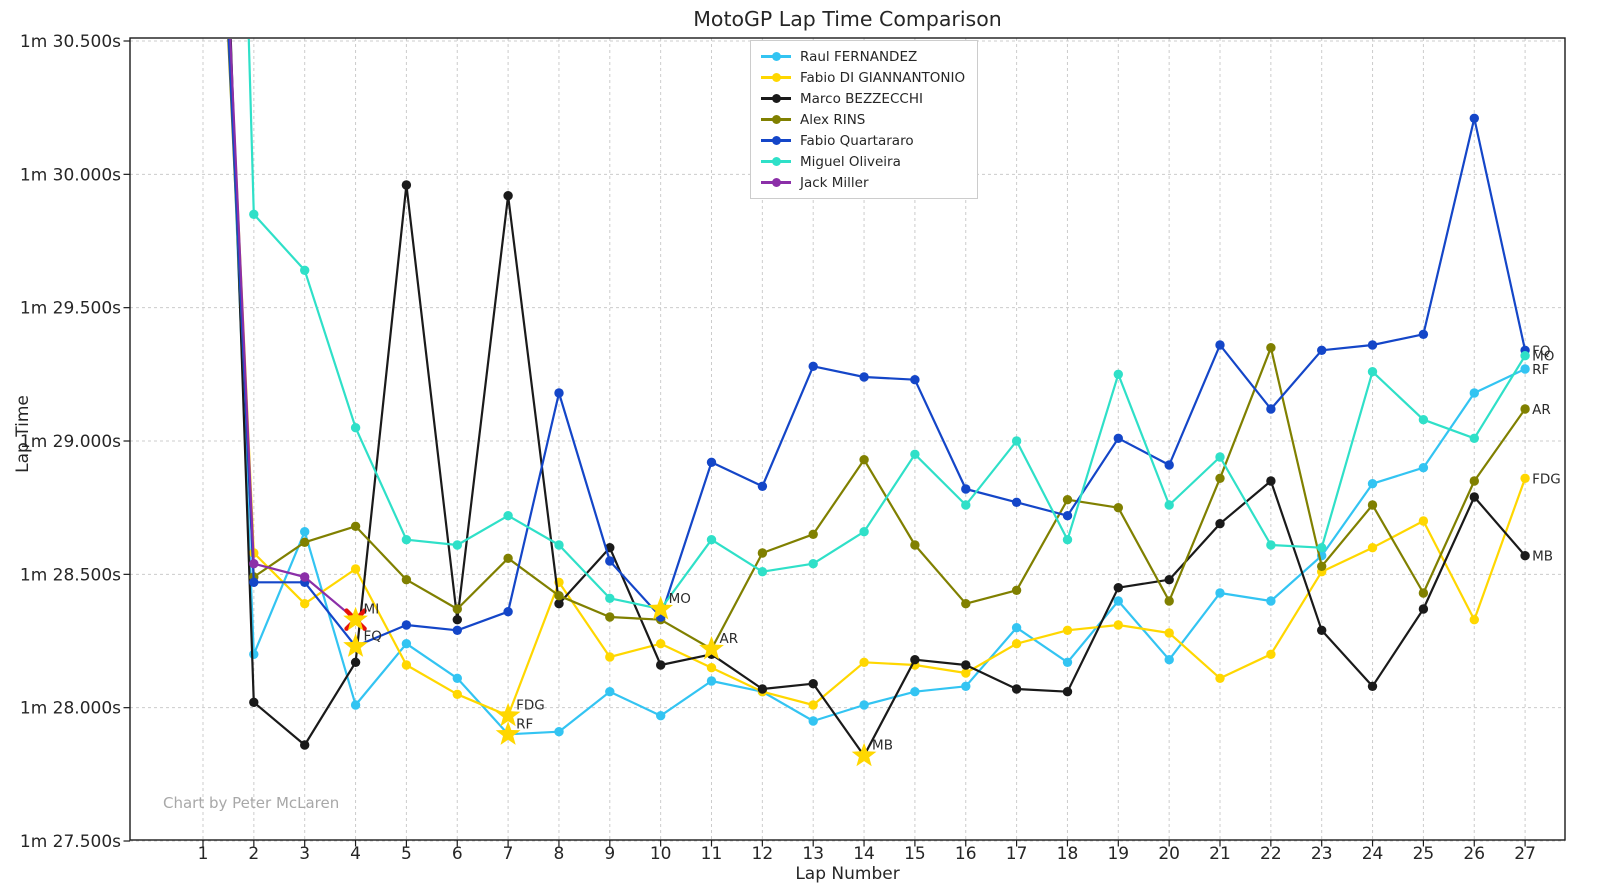  Describe the element at coordinates (1017, 854) in the screenshot. I see `x-tick-label: 17` at that location.